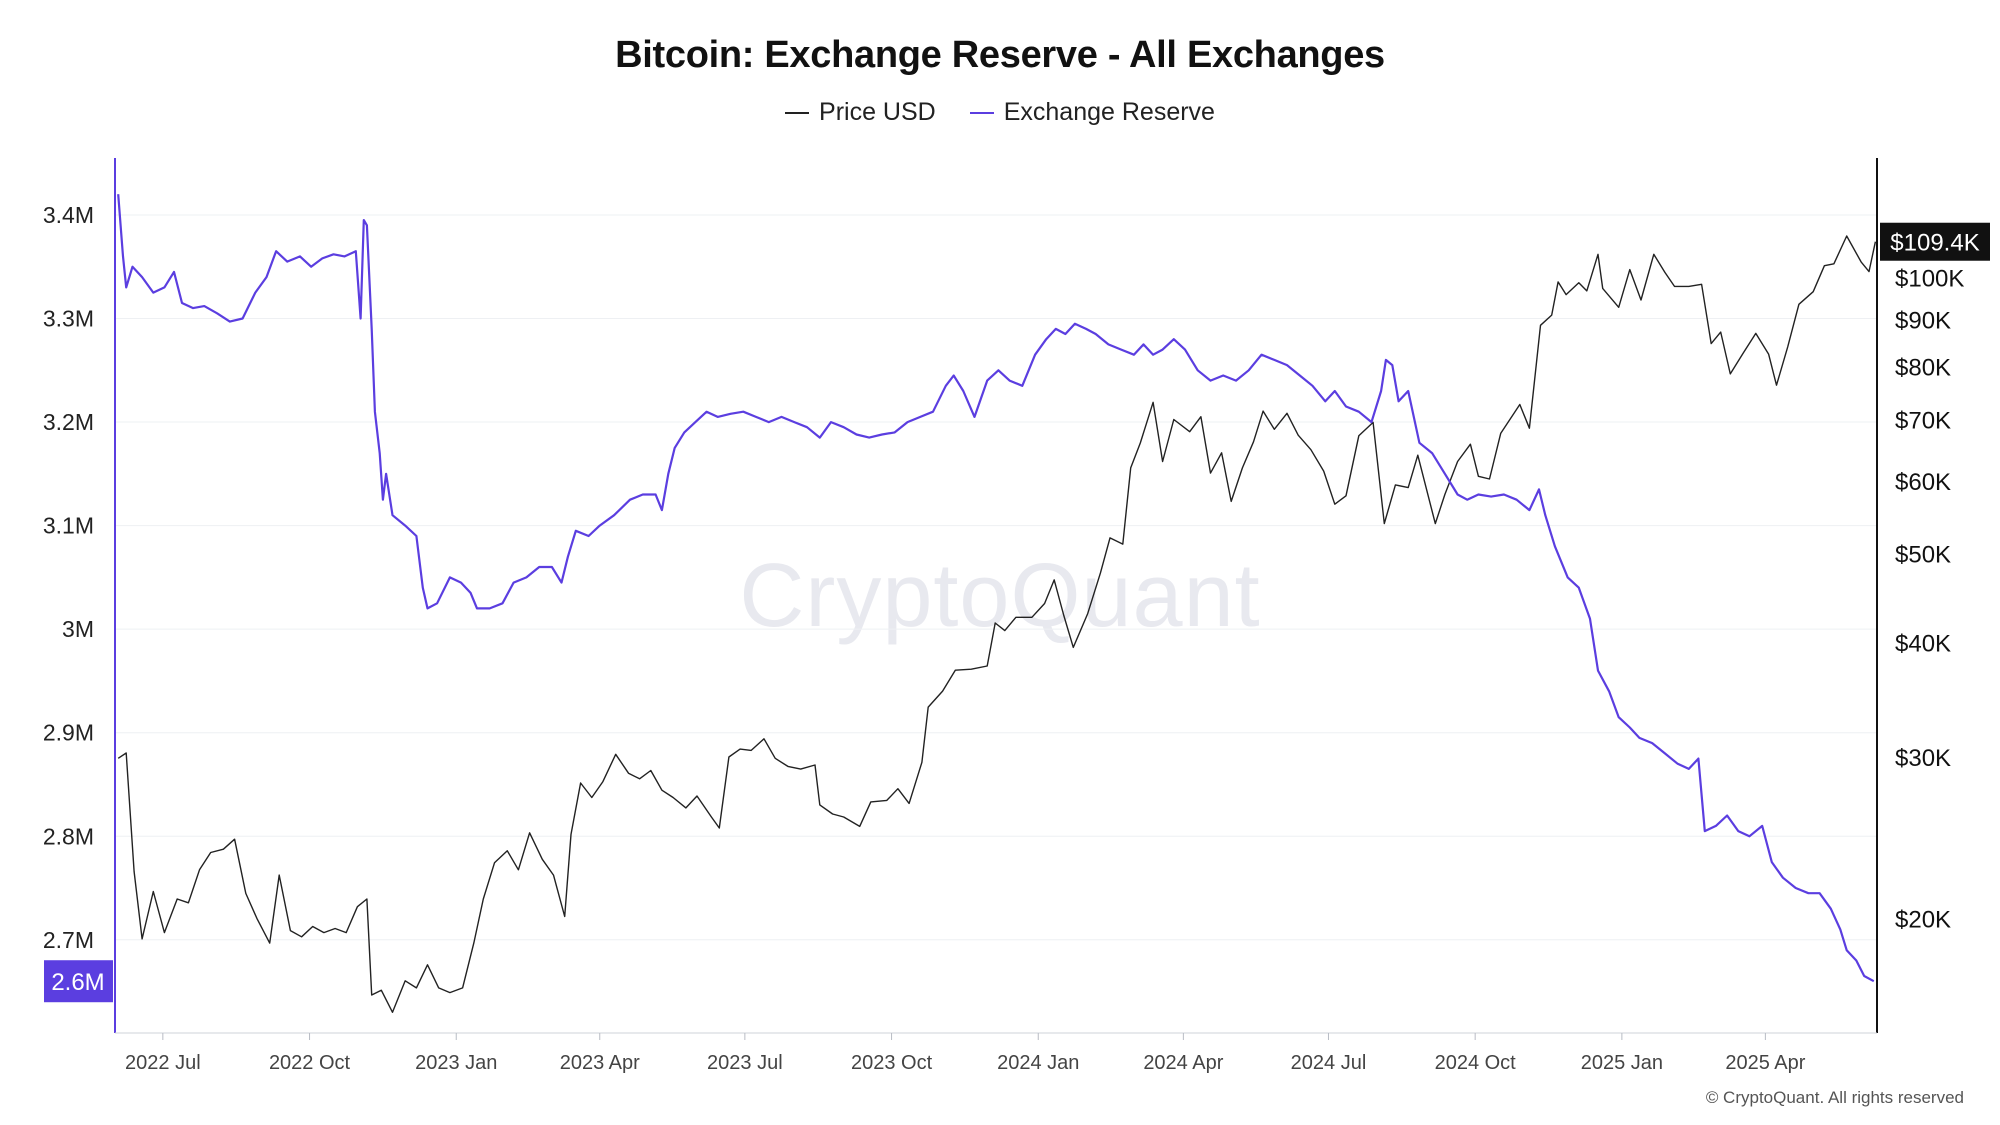 The width and height of the screenshot is (2000, 1125). What do you see at coordinates (68, 836) in the screenshot?
I see `left-tick-label: 2.8M` at bounding box center [68, 836].